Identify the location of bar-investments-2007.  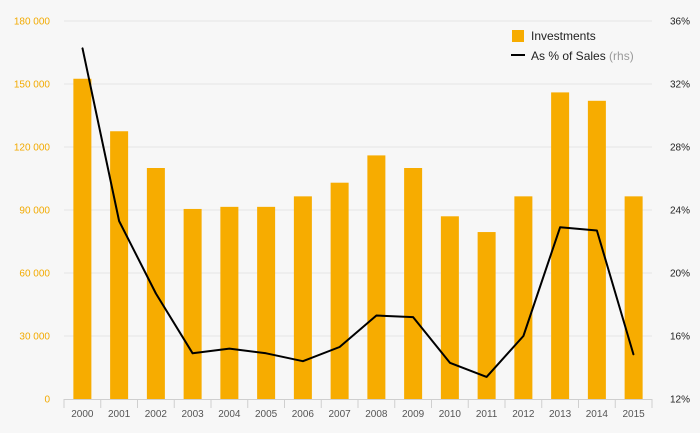
(339, 290).